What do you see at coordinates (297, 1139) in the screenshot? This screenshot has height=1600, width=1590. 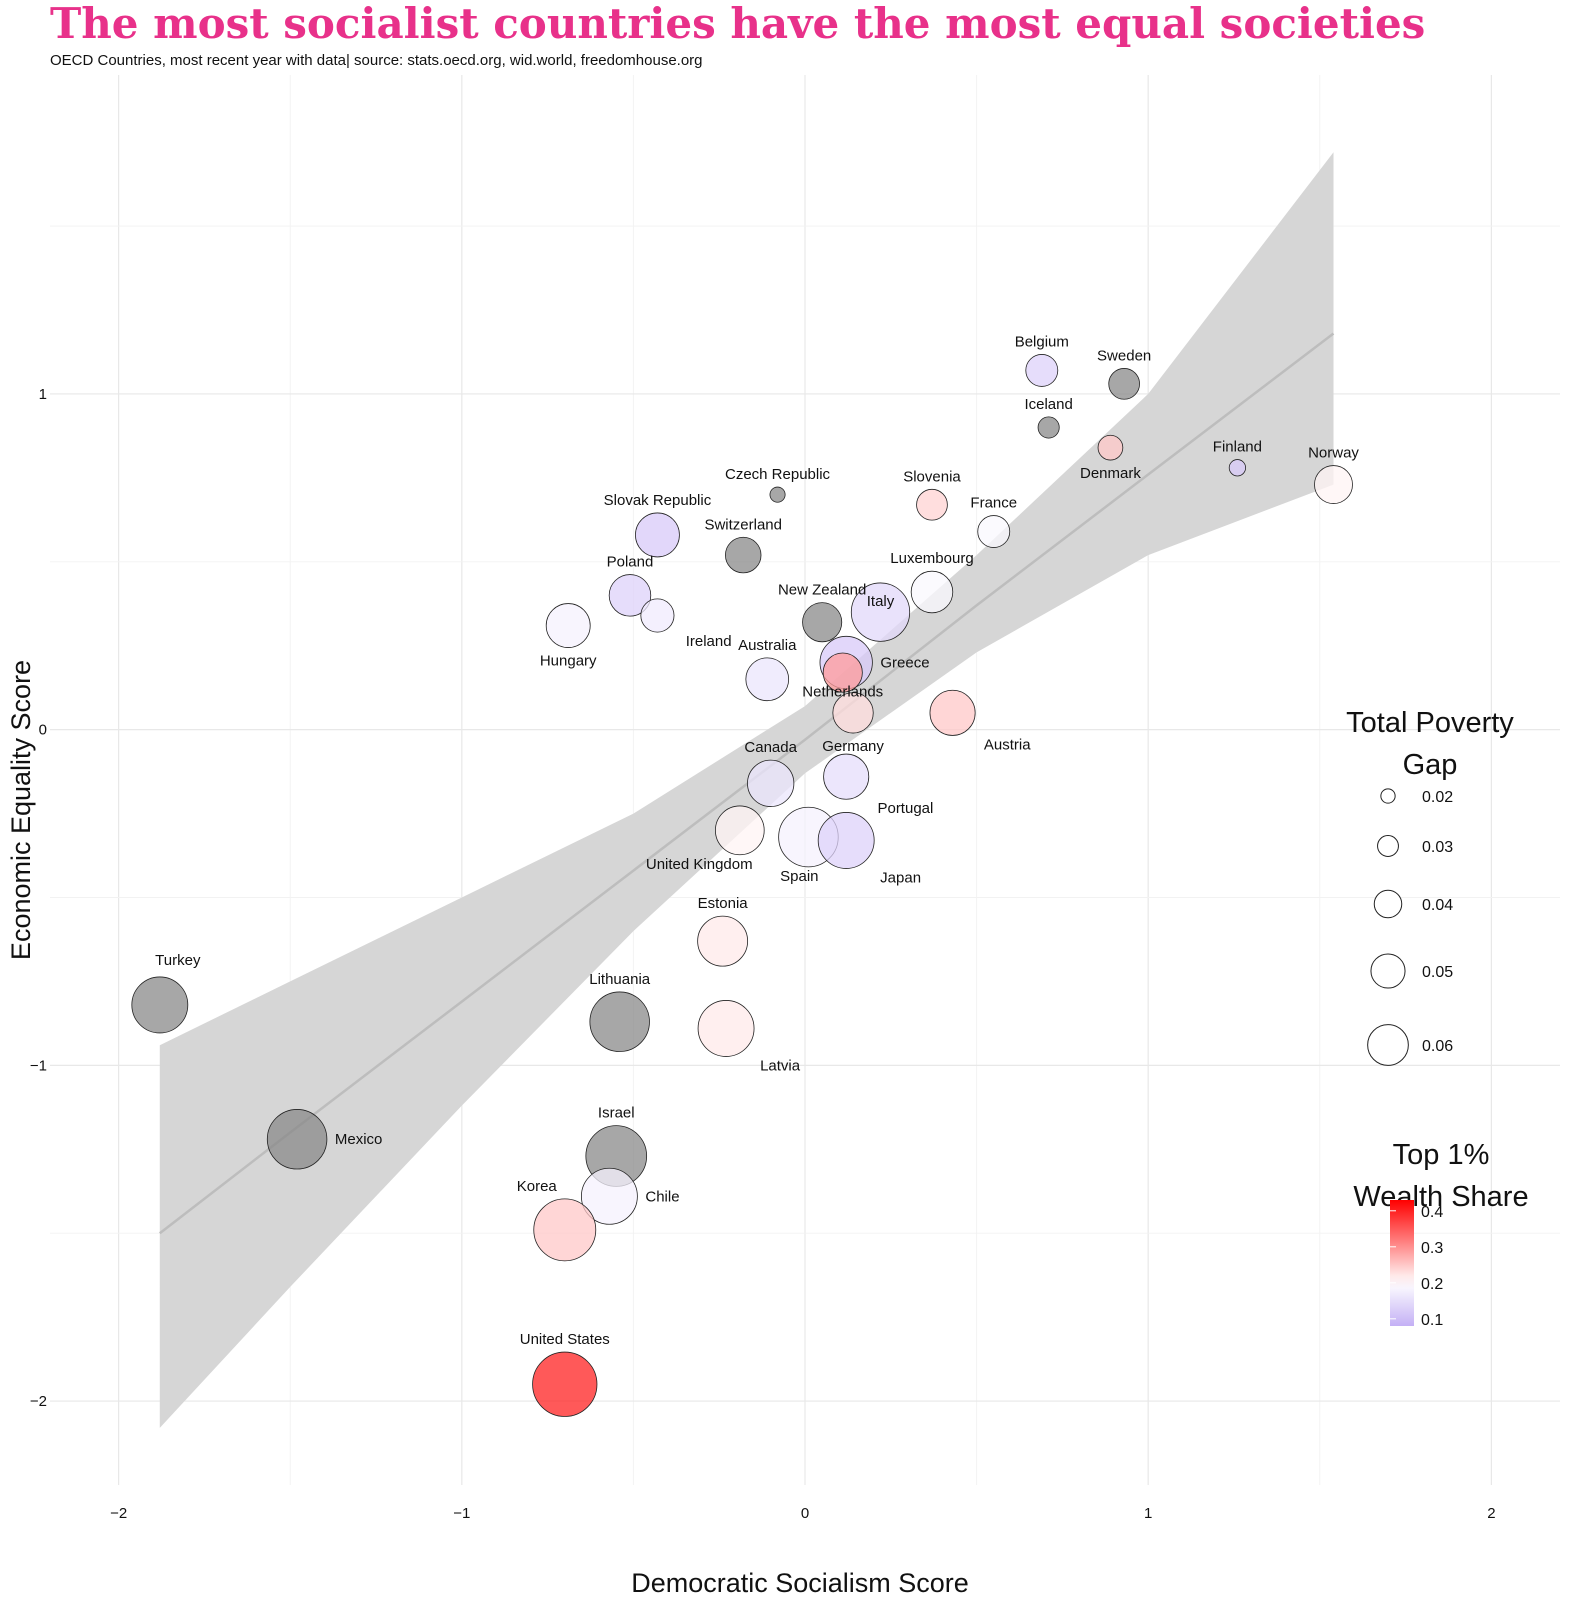 I see `point-mexico` at bounding box center [297, 1139].